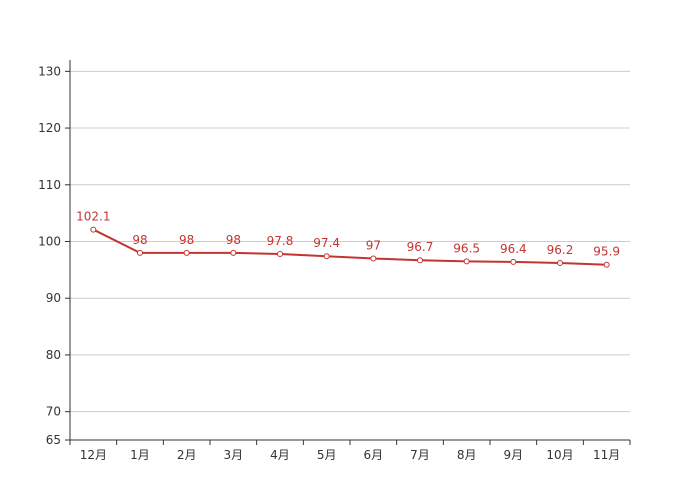 Image resolution: width=700 pixels, height=504 pixels. Describe the element at coordinates (280, 241) in the screenshot. I see `data-label: 97.8` at that location.